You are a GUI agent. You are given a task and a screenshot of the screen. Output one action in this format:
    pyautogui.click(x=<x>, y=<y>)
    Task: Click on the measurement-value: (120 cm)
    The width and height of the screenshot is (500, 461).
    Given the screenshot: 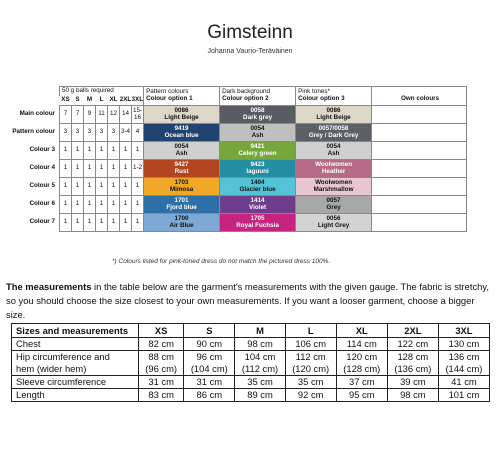 What is the action you would take?
    pyautogui.click(x=310, y=369)
    